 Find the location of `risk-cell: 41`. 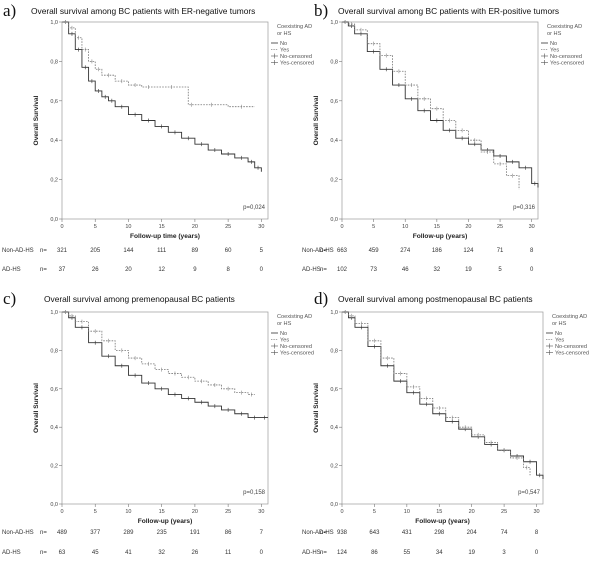

risk-cell: 41 is located at coordinates (128, 553).